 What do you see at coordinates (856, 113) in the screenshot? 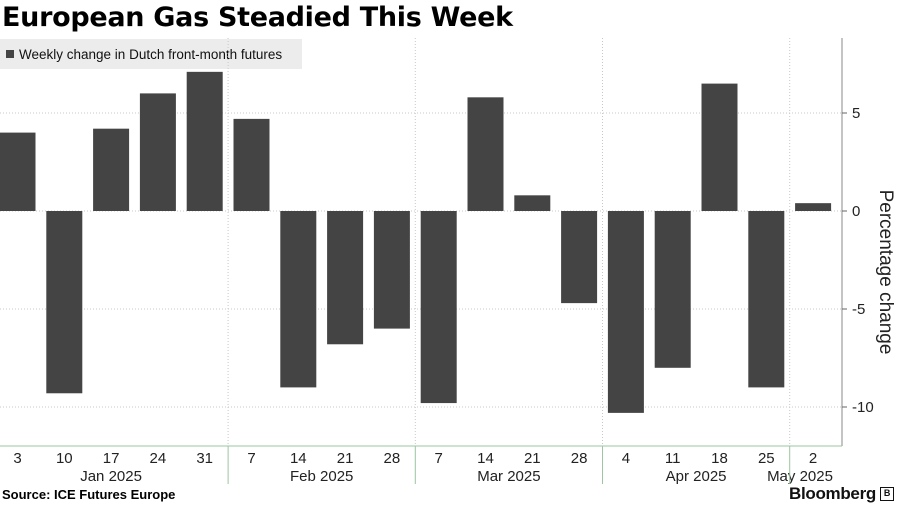
I see `y-tick-label: 5` at bounding box center [856, 113].